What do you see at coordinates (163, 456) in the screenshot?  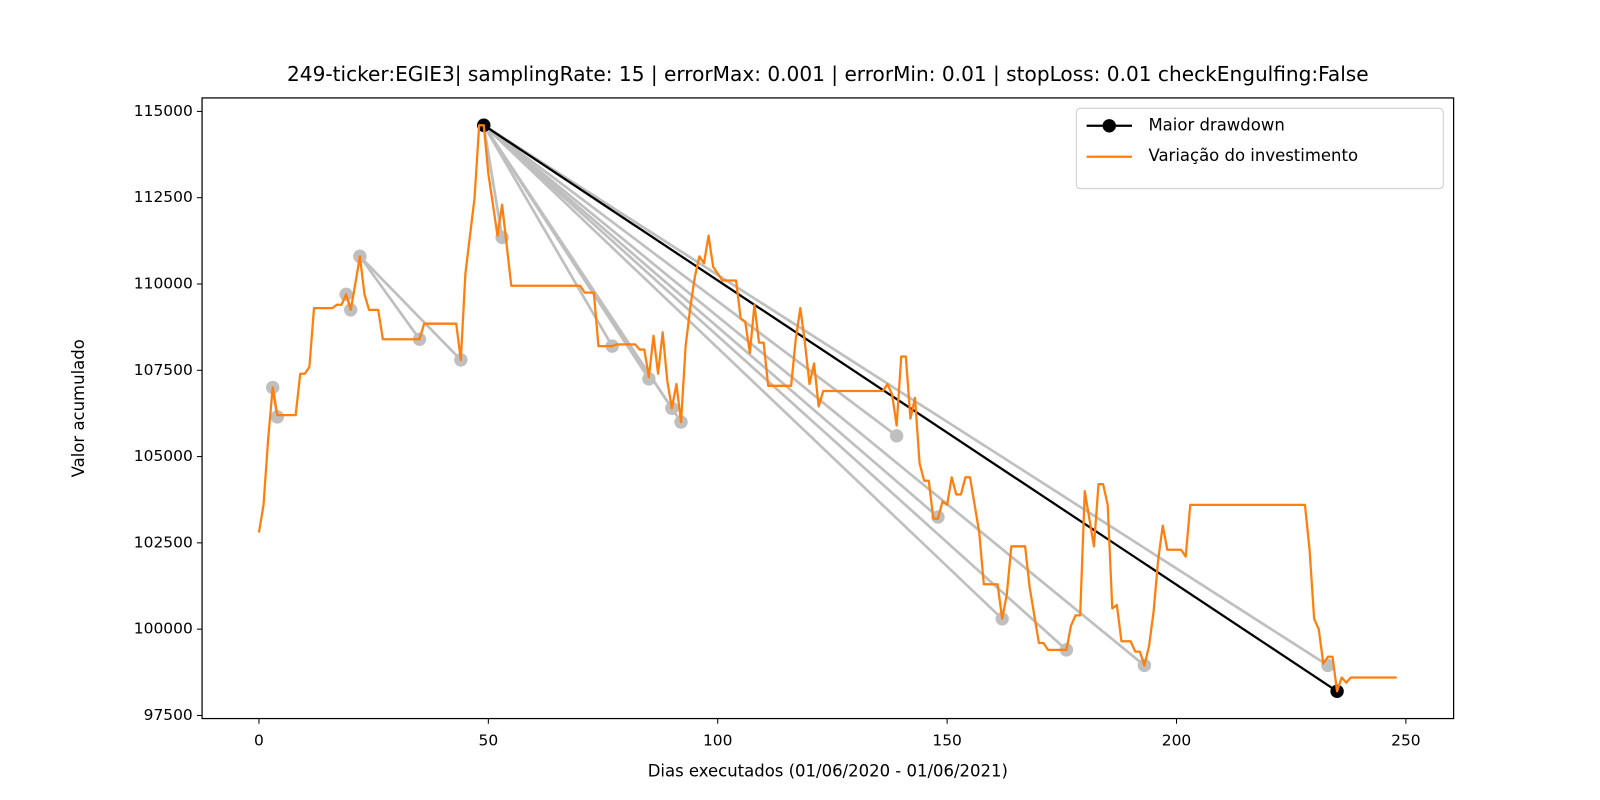 I see `y-tick-label: 105000` at bounding box center [163, 456].